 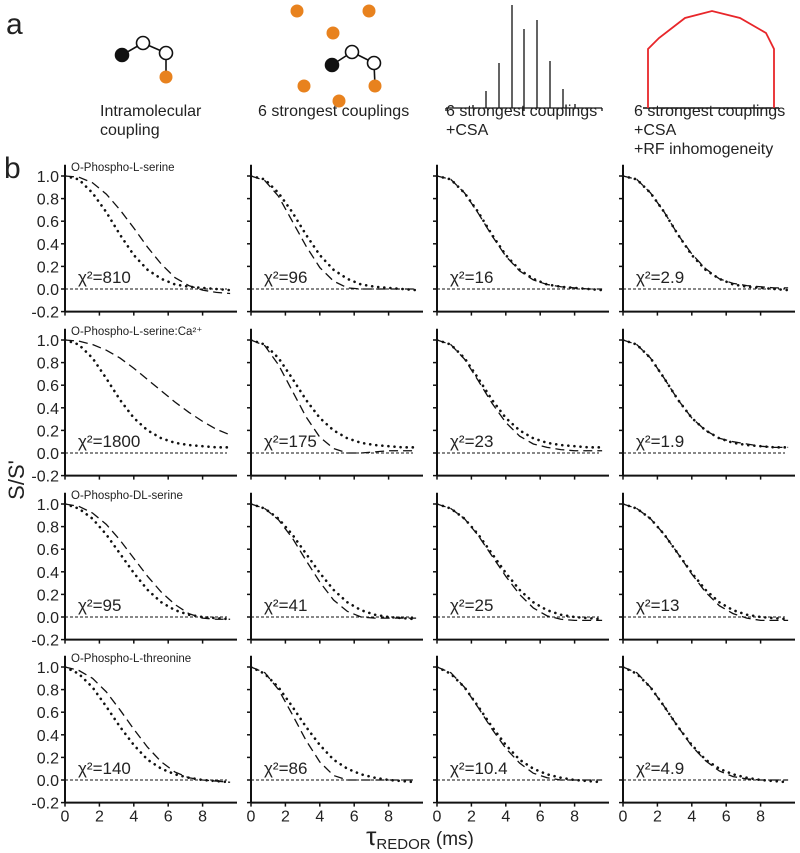 What do you see at coordinates (136, 332) in the screenshot?
I see `compound-label: O-Phospho-L-serine:Ca²⁺` at bounding box center [136, 332].